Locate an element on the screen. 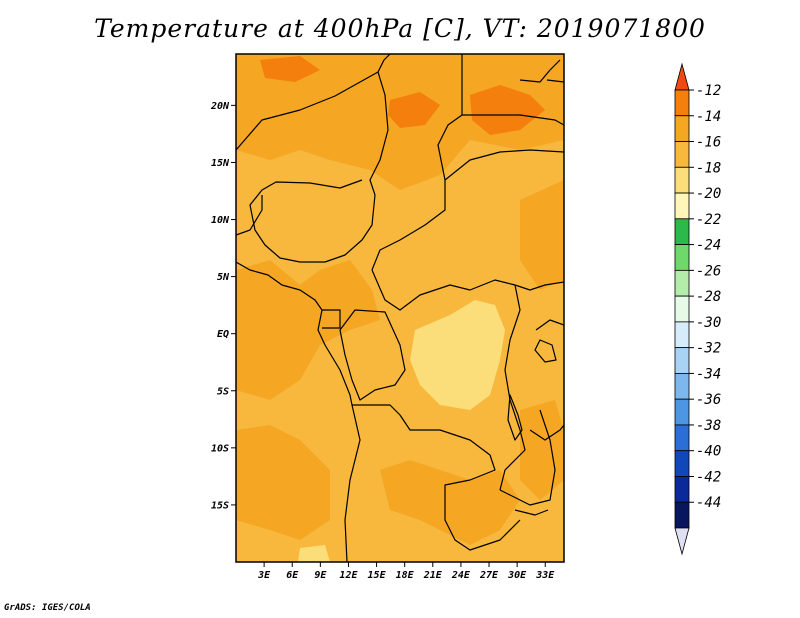 The image size is (800, 618). shade-hot-n is located at coordinates (414, 110).